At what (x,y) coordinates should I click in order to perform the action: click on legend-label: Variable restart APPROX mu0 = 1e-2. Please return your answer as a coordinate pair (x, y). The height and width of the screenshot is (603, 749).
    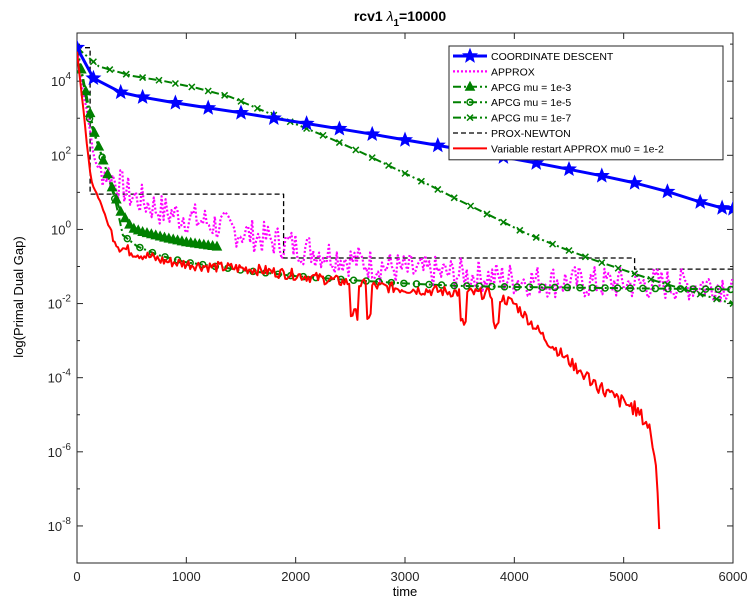
    Looking at the image, I should click on (577, 149).